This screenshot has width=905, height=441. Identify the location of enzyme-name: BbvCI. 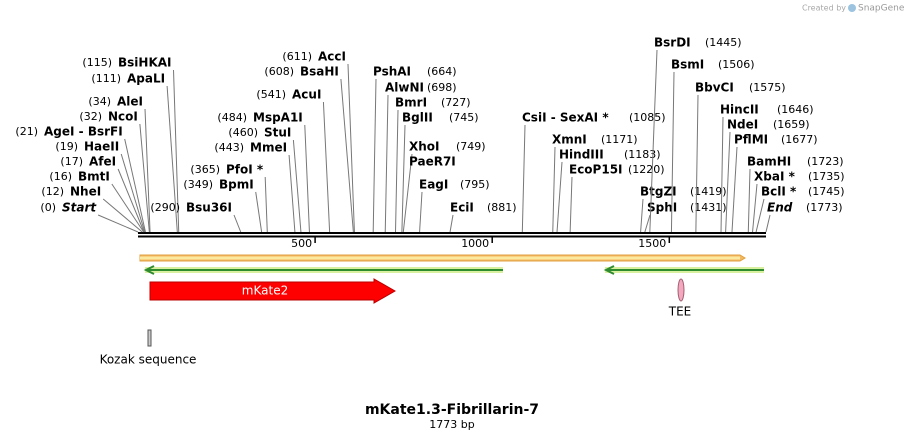
(714, 88).